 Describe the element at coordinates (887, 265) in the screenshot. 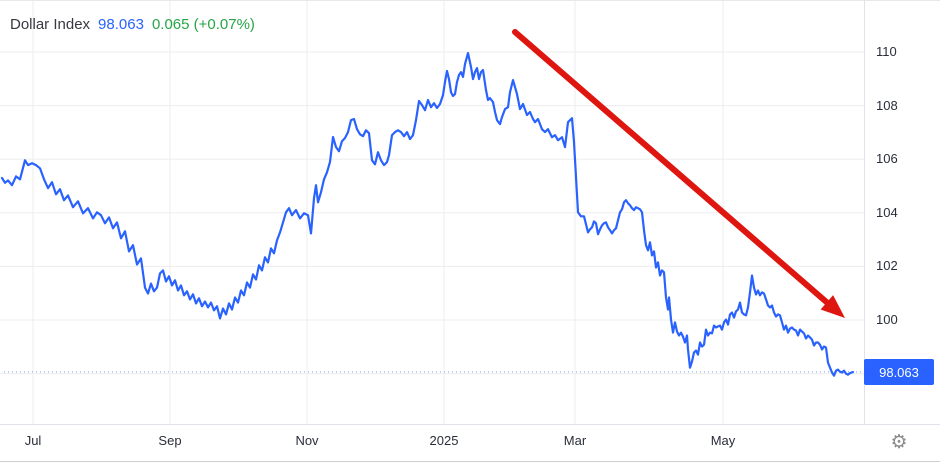

I see `price-tick-label: 102` at that location.